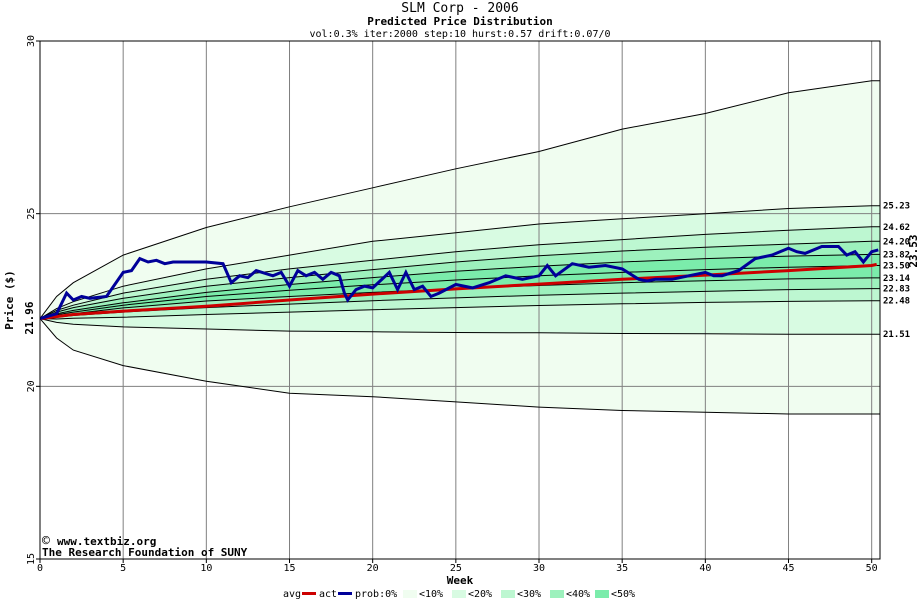  Describe the element at coordinates (622, 568) in the screenshot. I see `x-tick-label-35: 35` at that location.